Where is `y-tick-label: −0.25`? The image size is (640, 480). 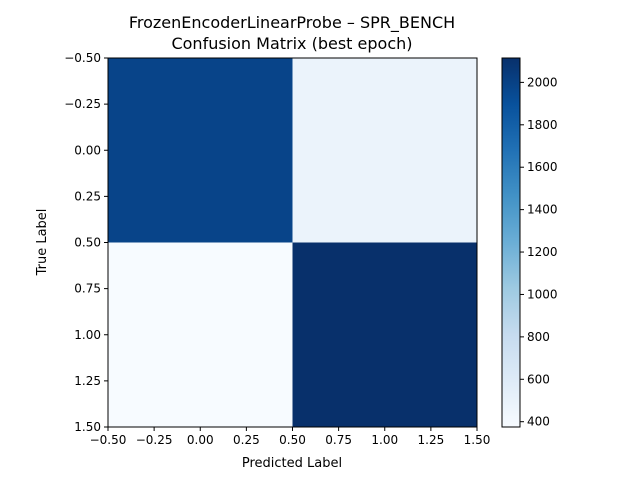
y-tick-label: −0.25 is located at coordinates (82, 104).